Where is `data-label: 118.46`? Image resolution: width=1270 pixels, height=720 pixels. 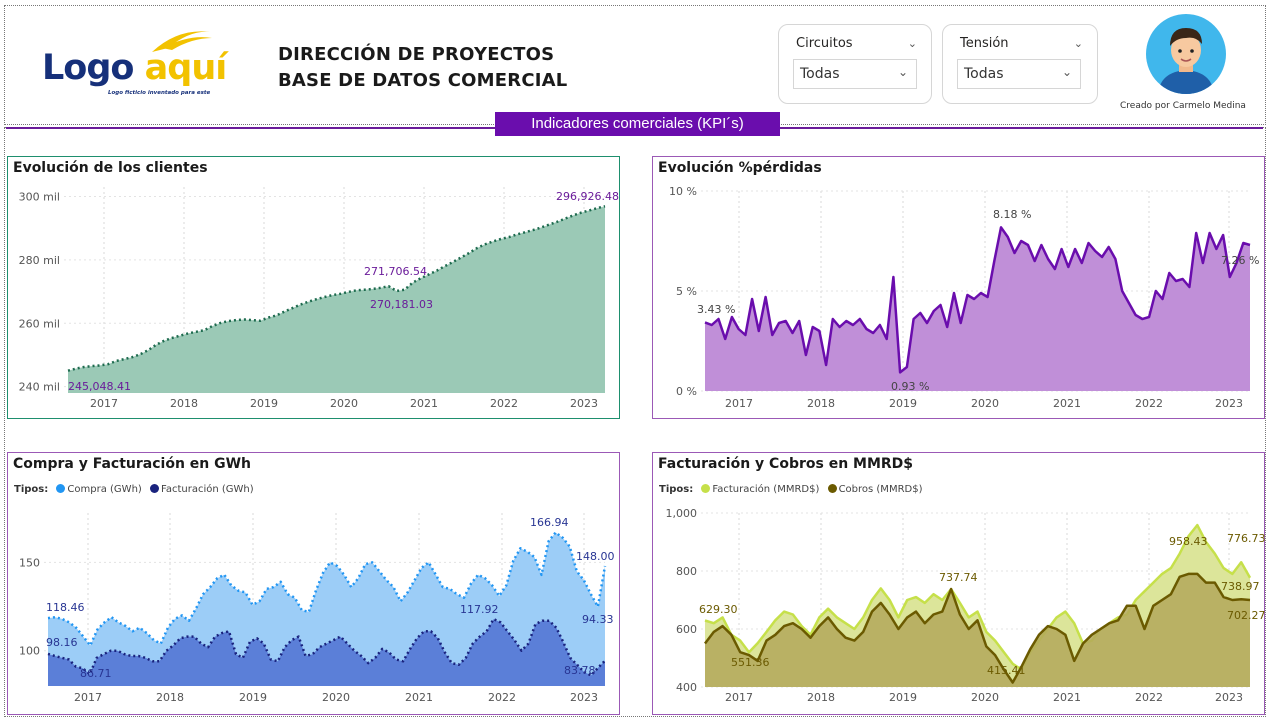
data-label: 118.46 is located at coordinates (65, 607).